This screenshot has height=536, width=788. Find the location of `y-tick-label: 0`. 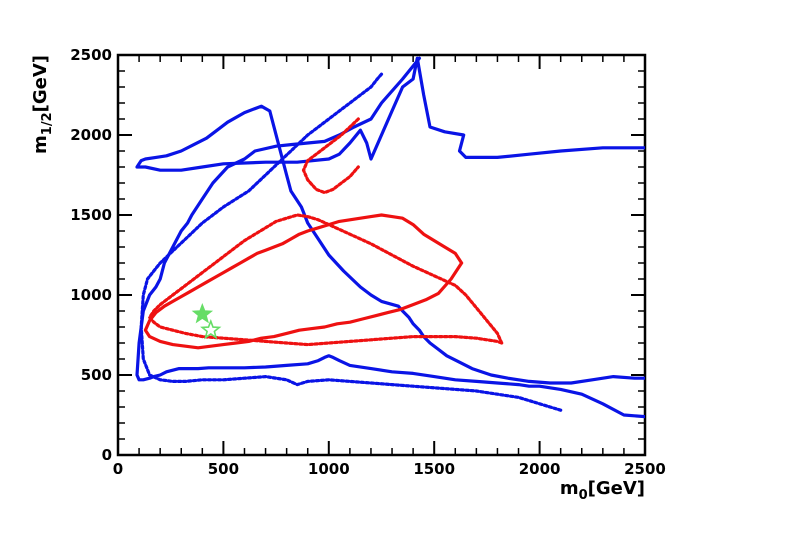

y-tick-label: 0 is located at coordinates (107, 455).